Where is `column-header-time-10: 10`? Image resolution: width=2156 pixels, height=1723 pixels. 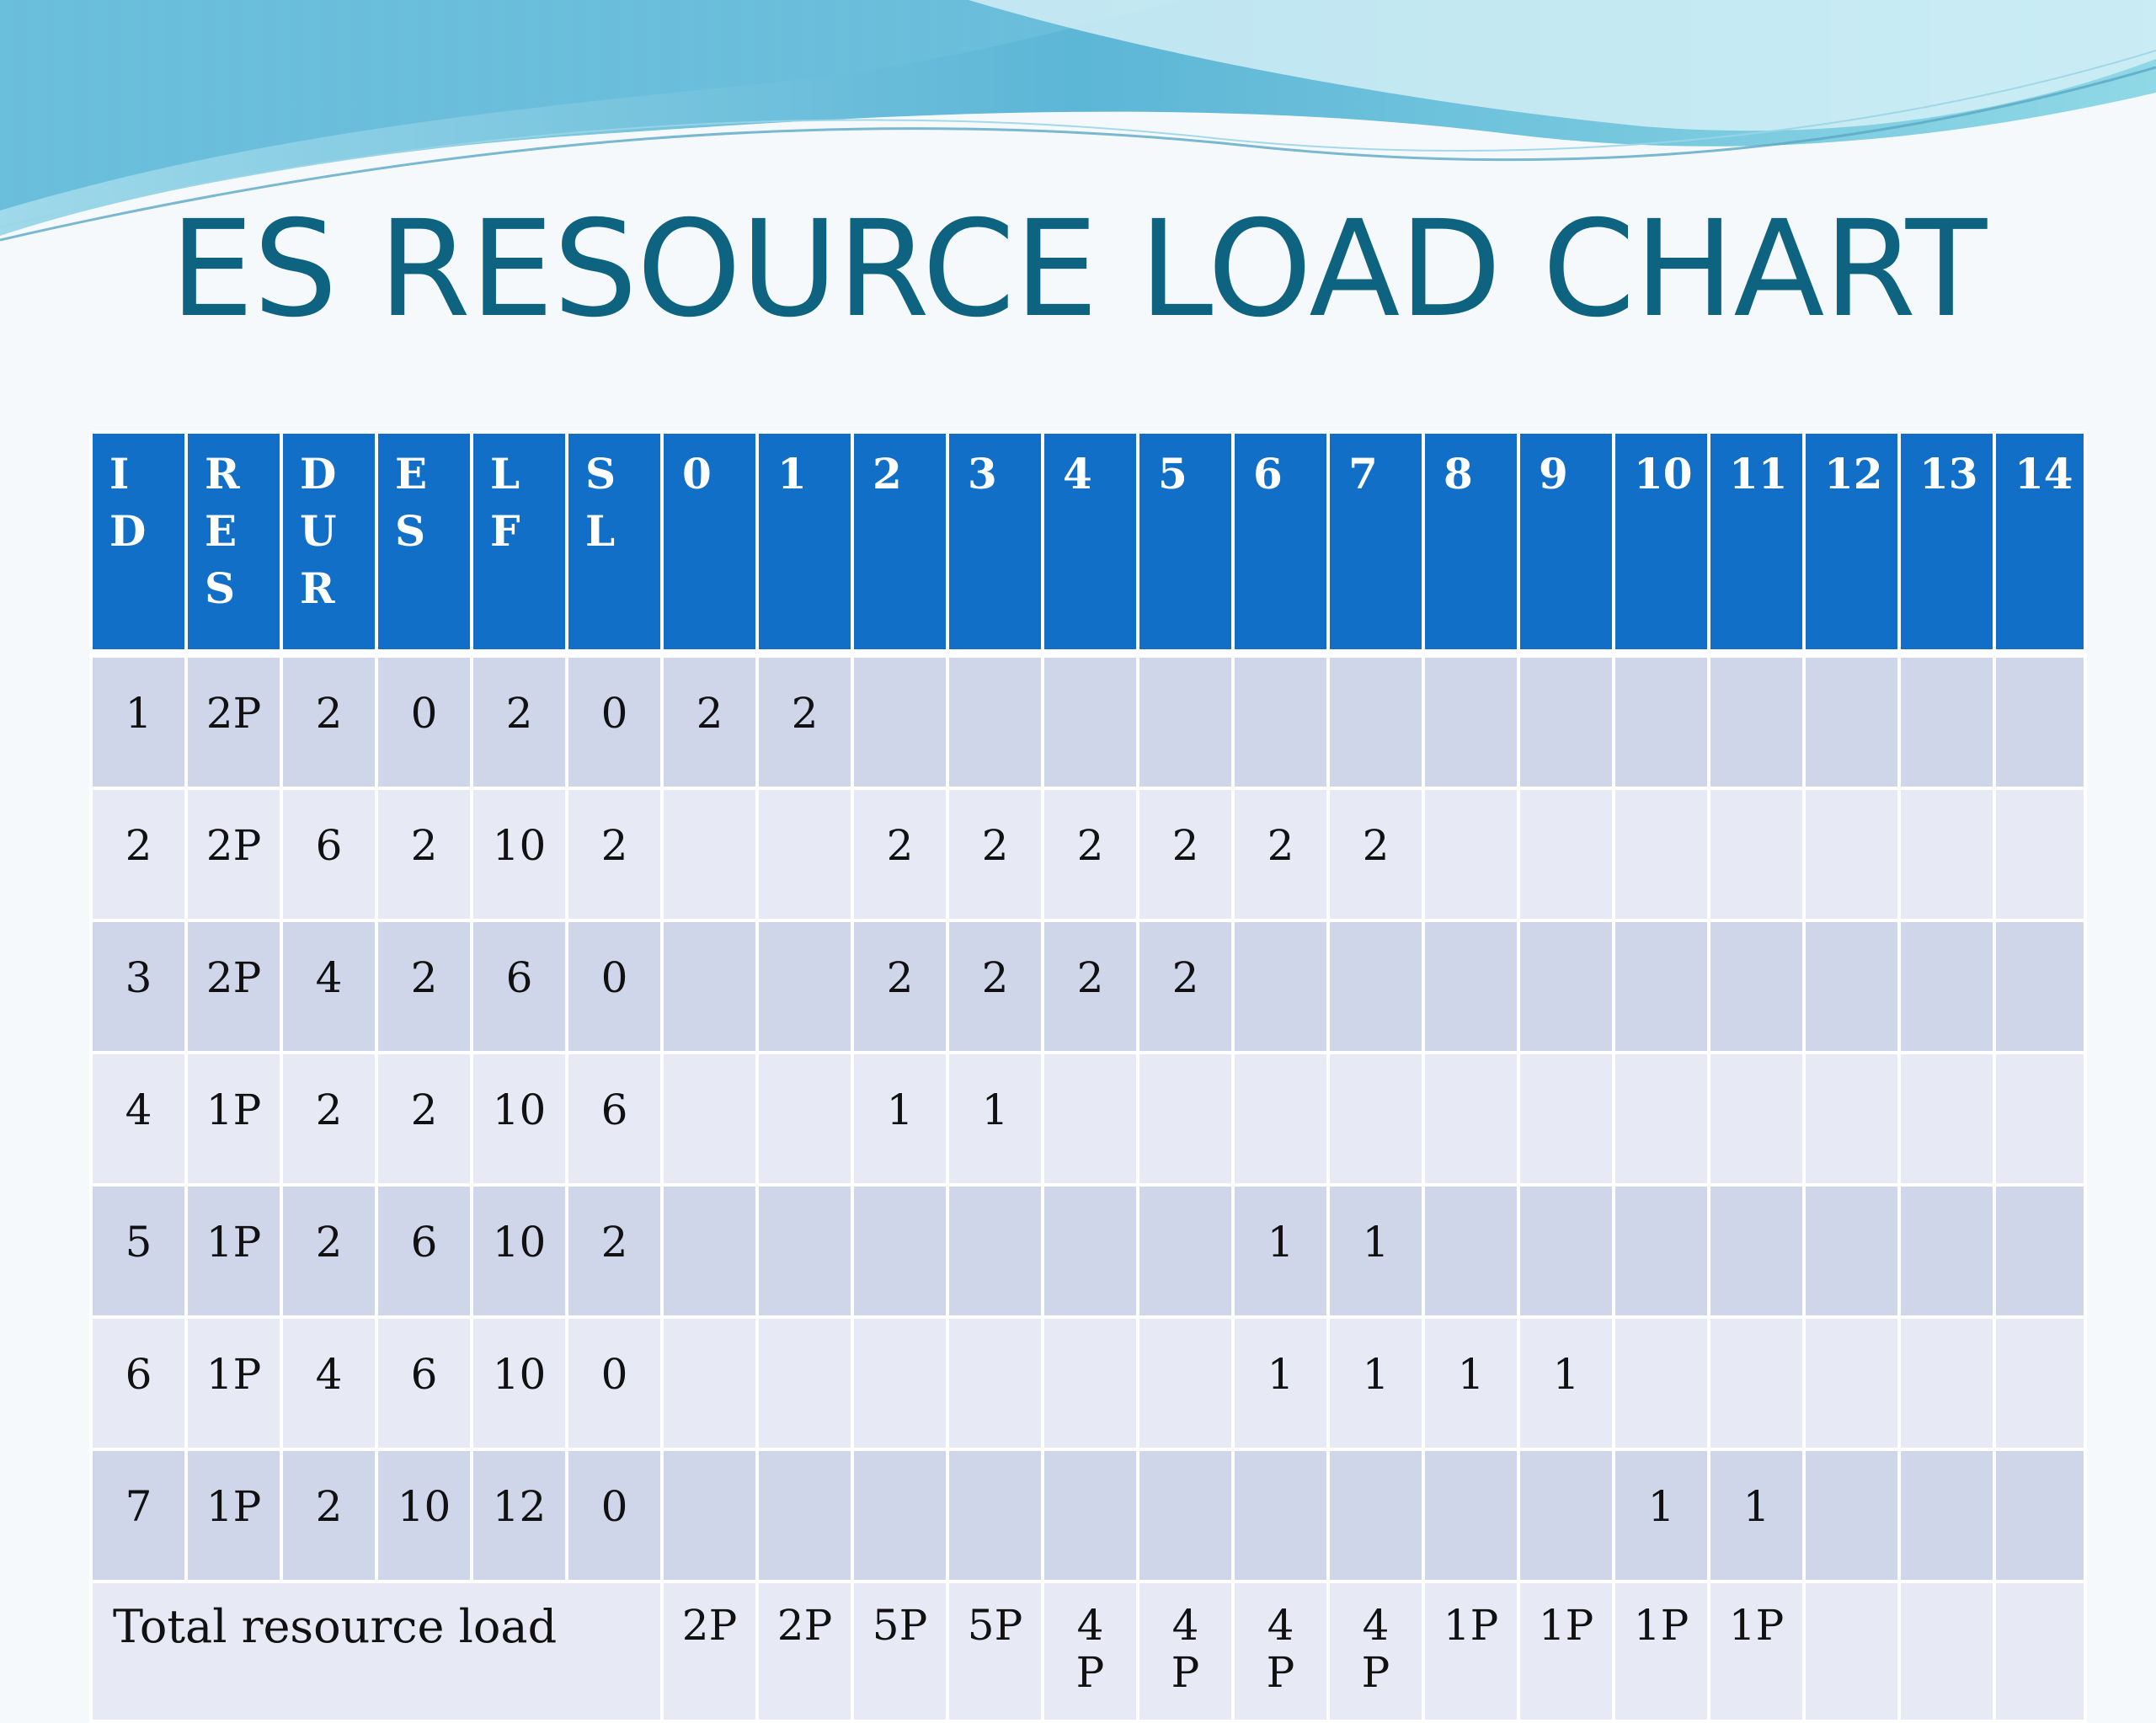 column-header-time-10: 10 is located at coordinates (1661, 544).